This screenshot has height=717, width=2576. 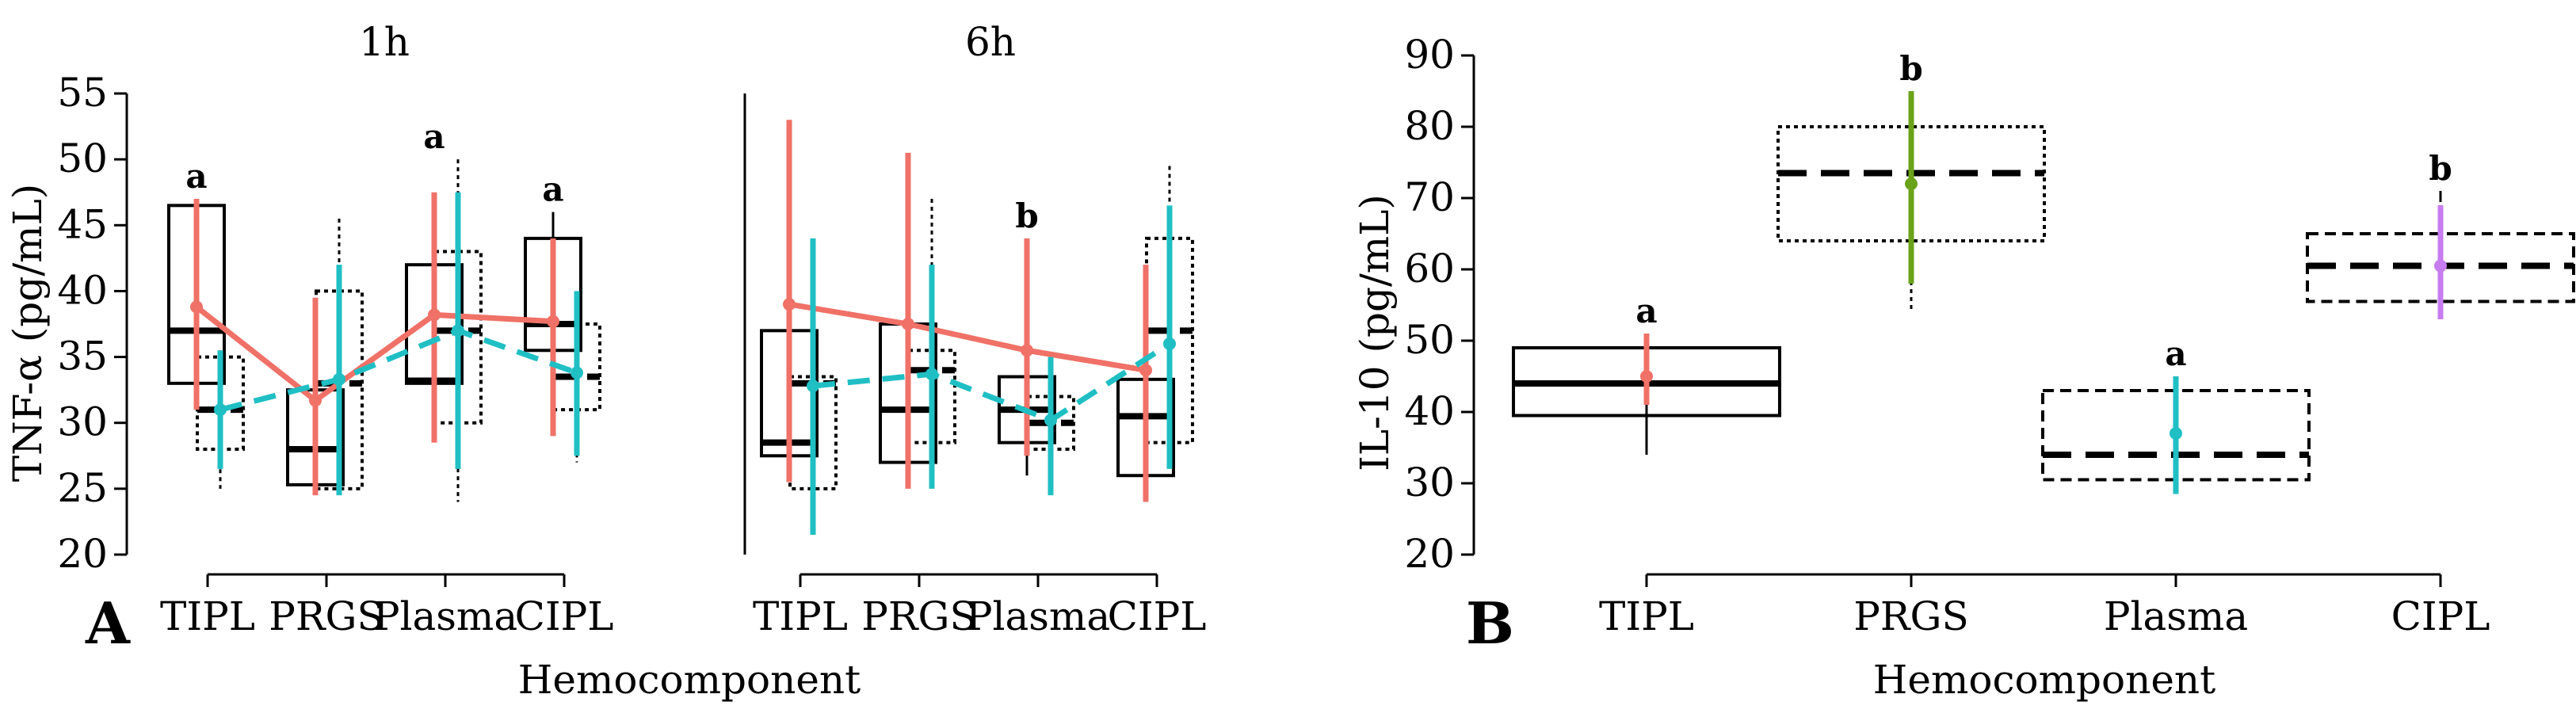 What do you see at coordinates (689, 680) in the screenshot?
I see `panel-a-xlabel: Hemocomponent` at bounding box center [689, 680].